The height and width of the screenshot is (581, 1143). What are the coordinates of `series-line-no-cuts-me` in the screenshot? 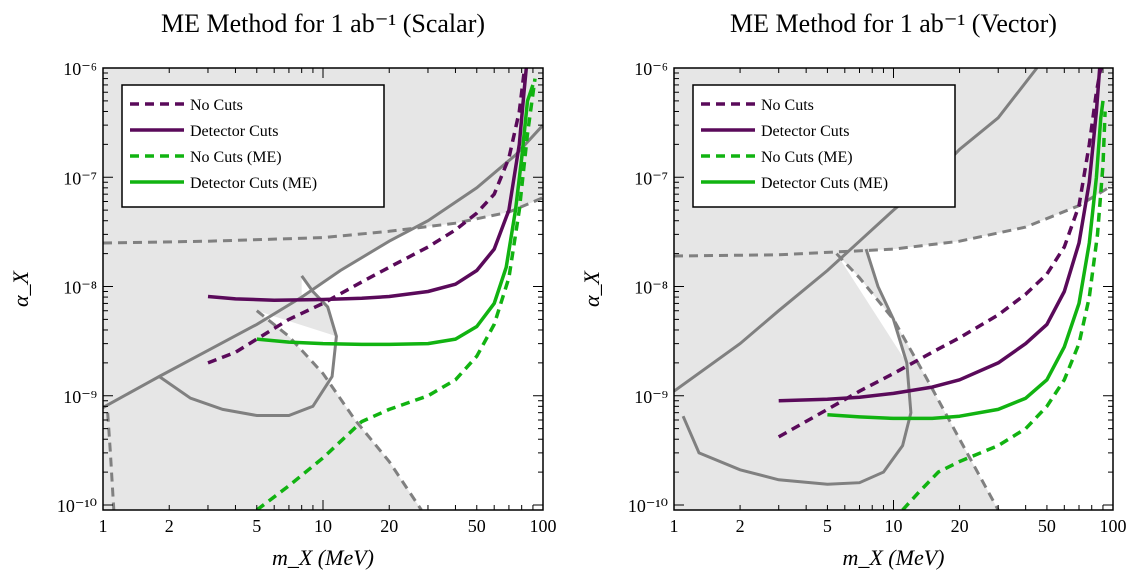 It's located at (1004, 310).